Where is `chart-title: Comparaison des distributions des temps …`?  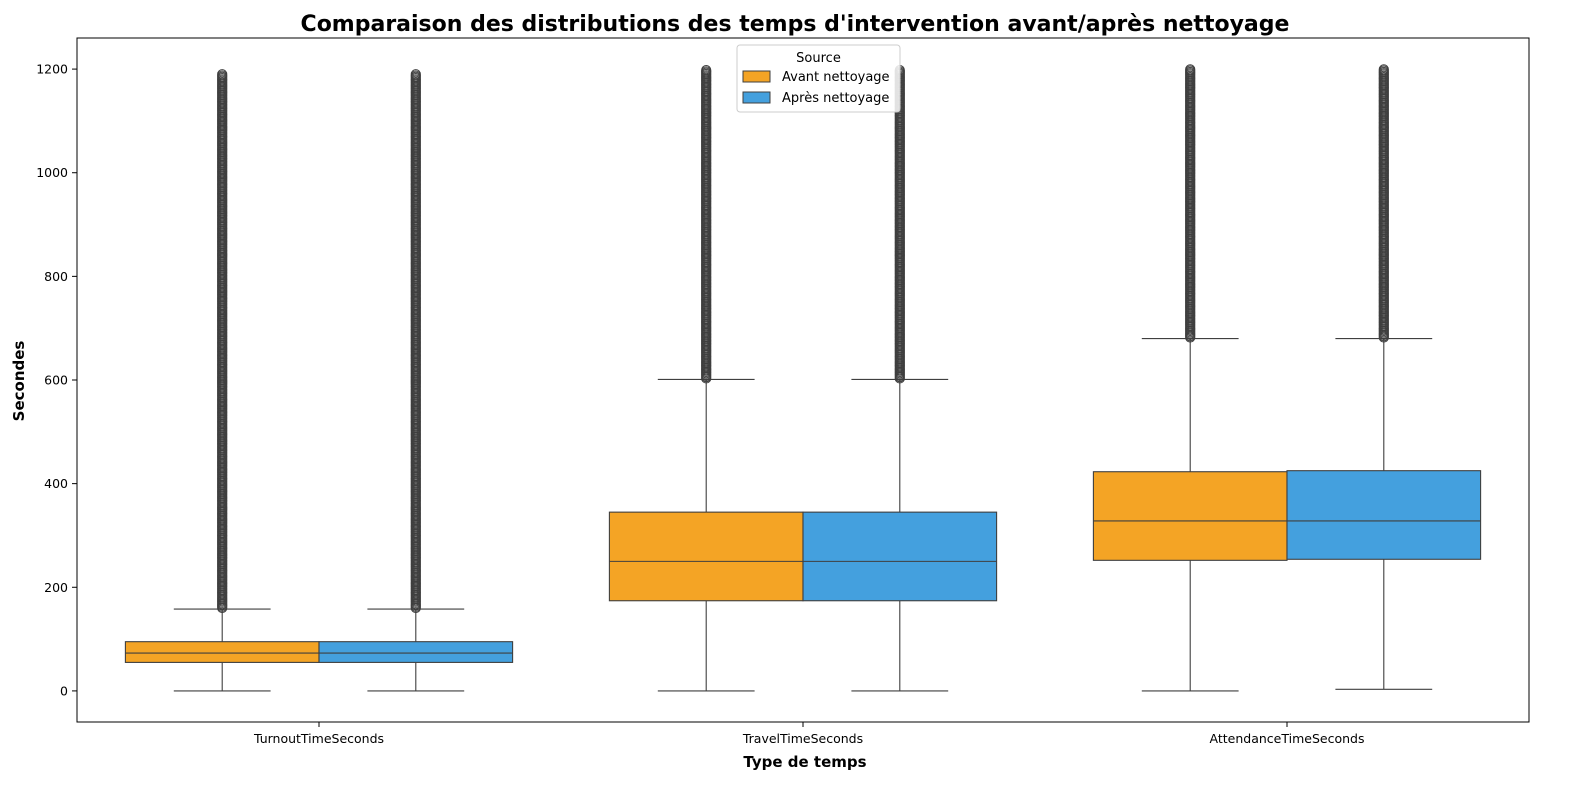
chart-title: Comparaison des distributions des temps … is located at coordinates (795, 24).